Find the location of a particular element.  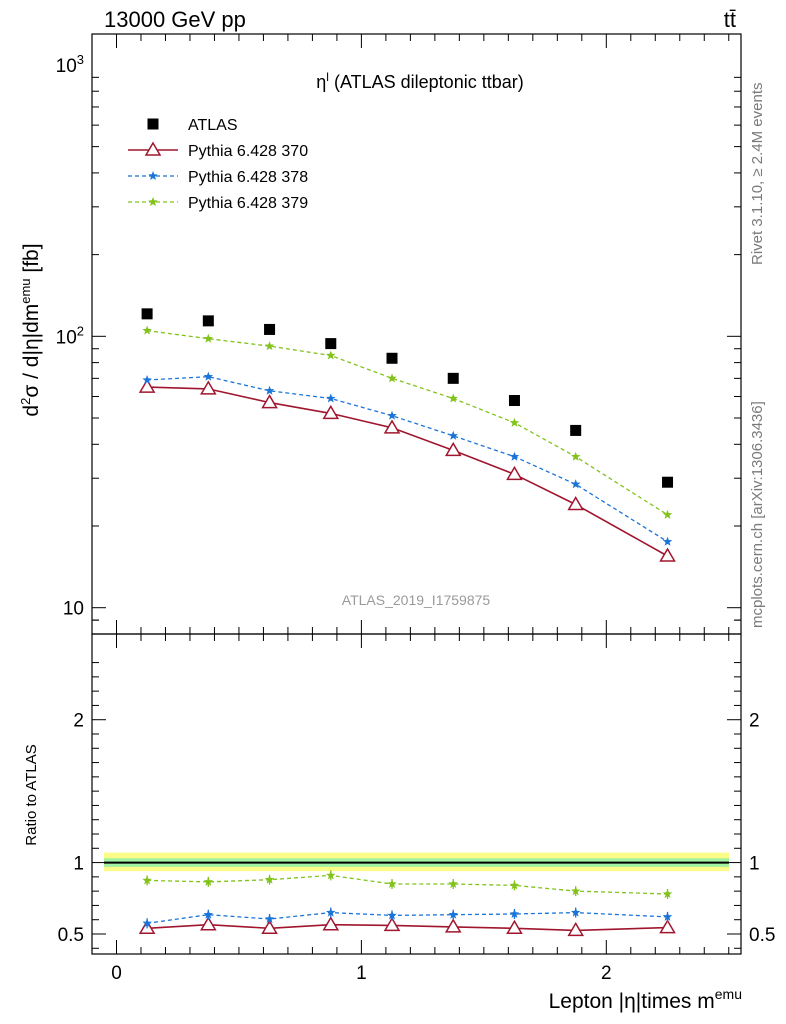

rivet-label: Rivet 3.1.10, ≥ 2.4M events is located at coordinates (757, 174).